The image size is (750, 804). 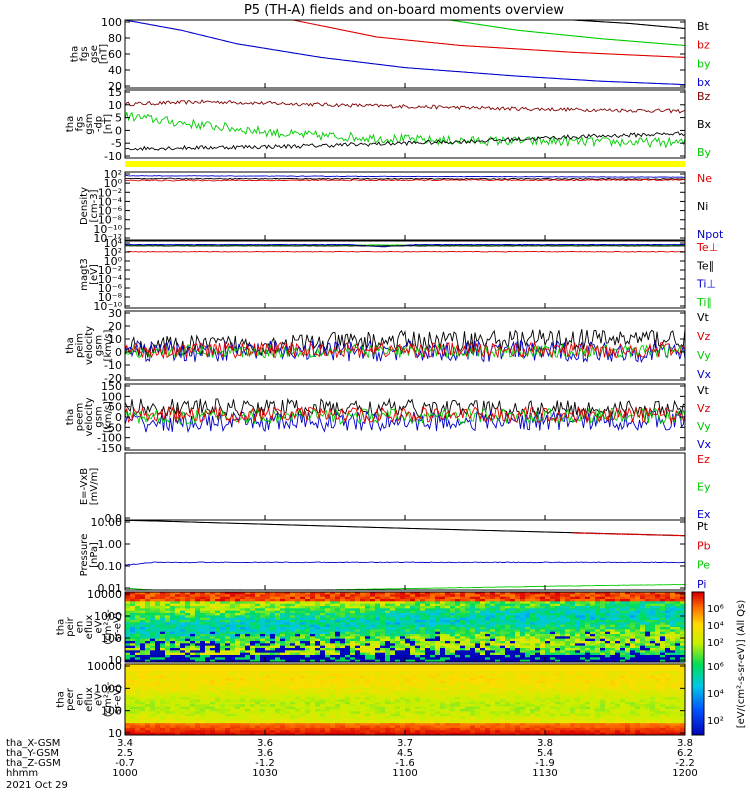 What do you see at coordinates (89, 206) in the screenshot?
I see `panel-ylabel: Density[cm-3]` at bounding box center [89, 206].